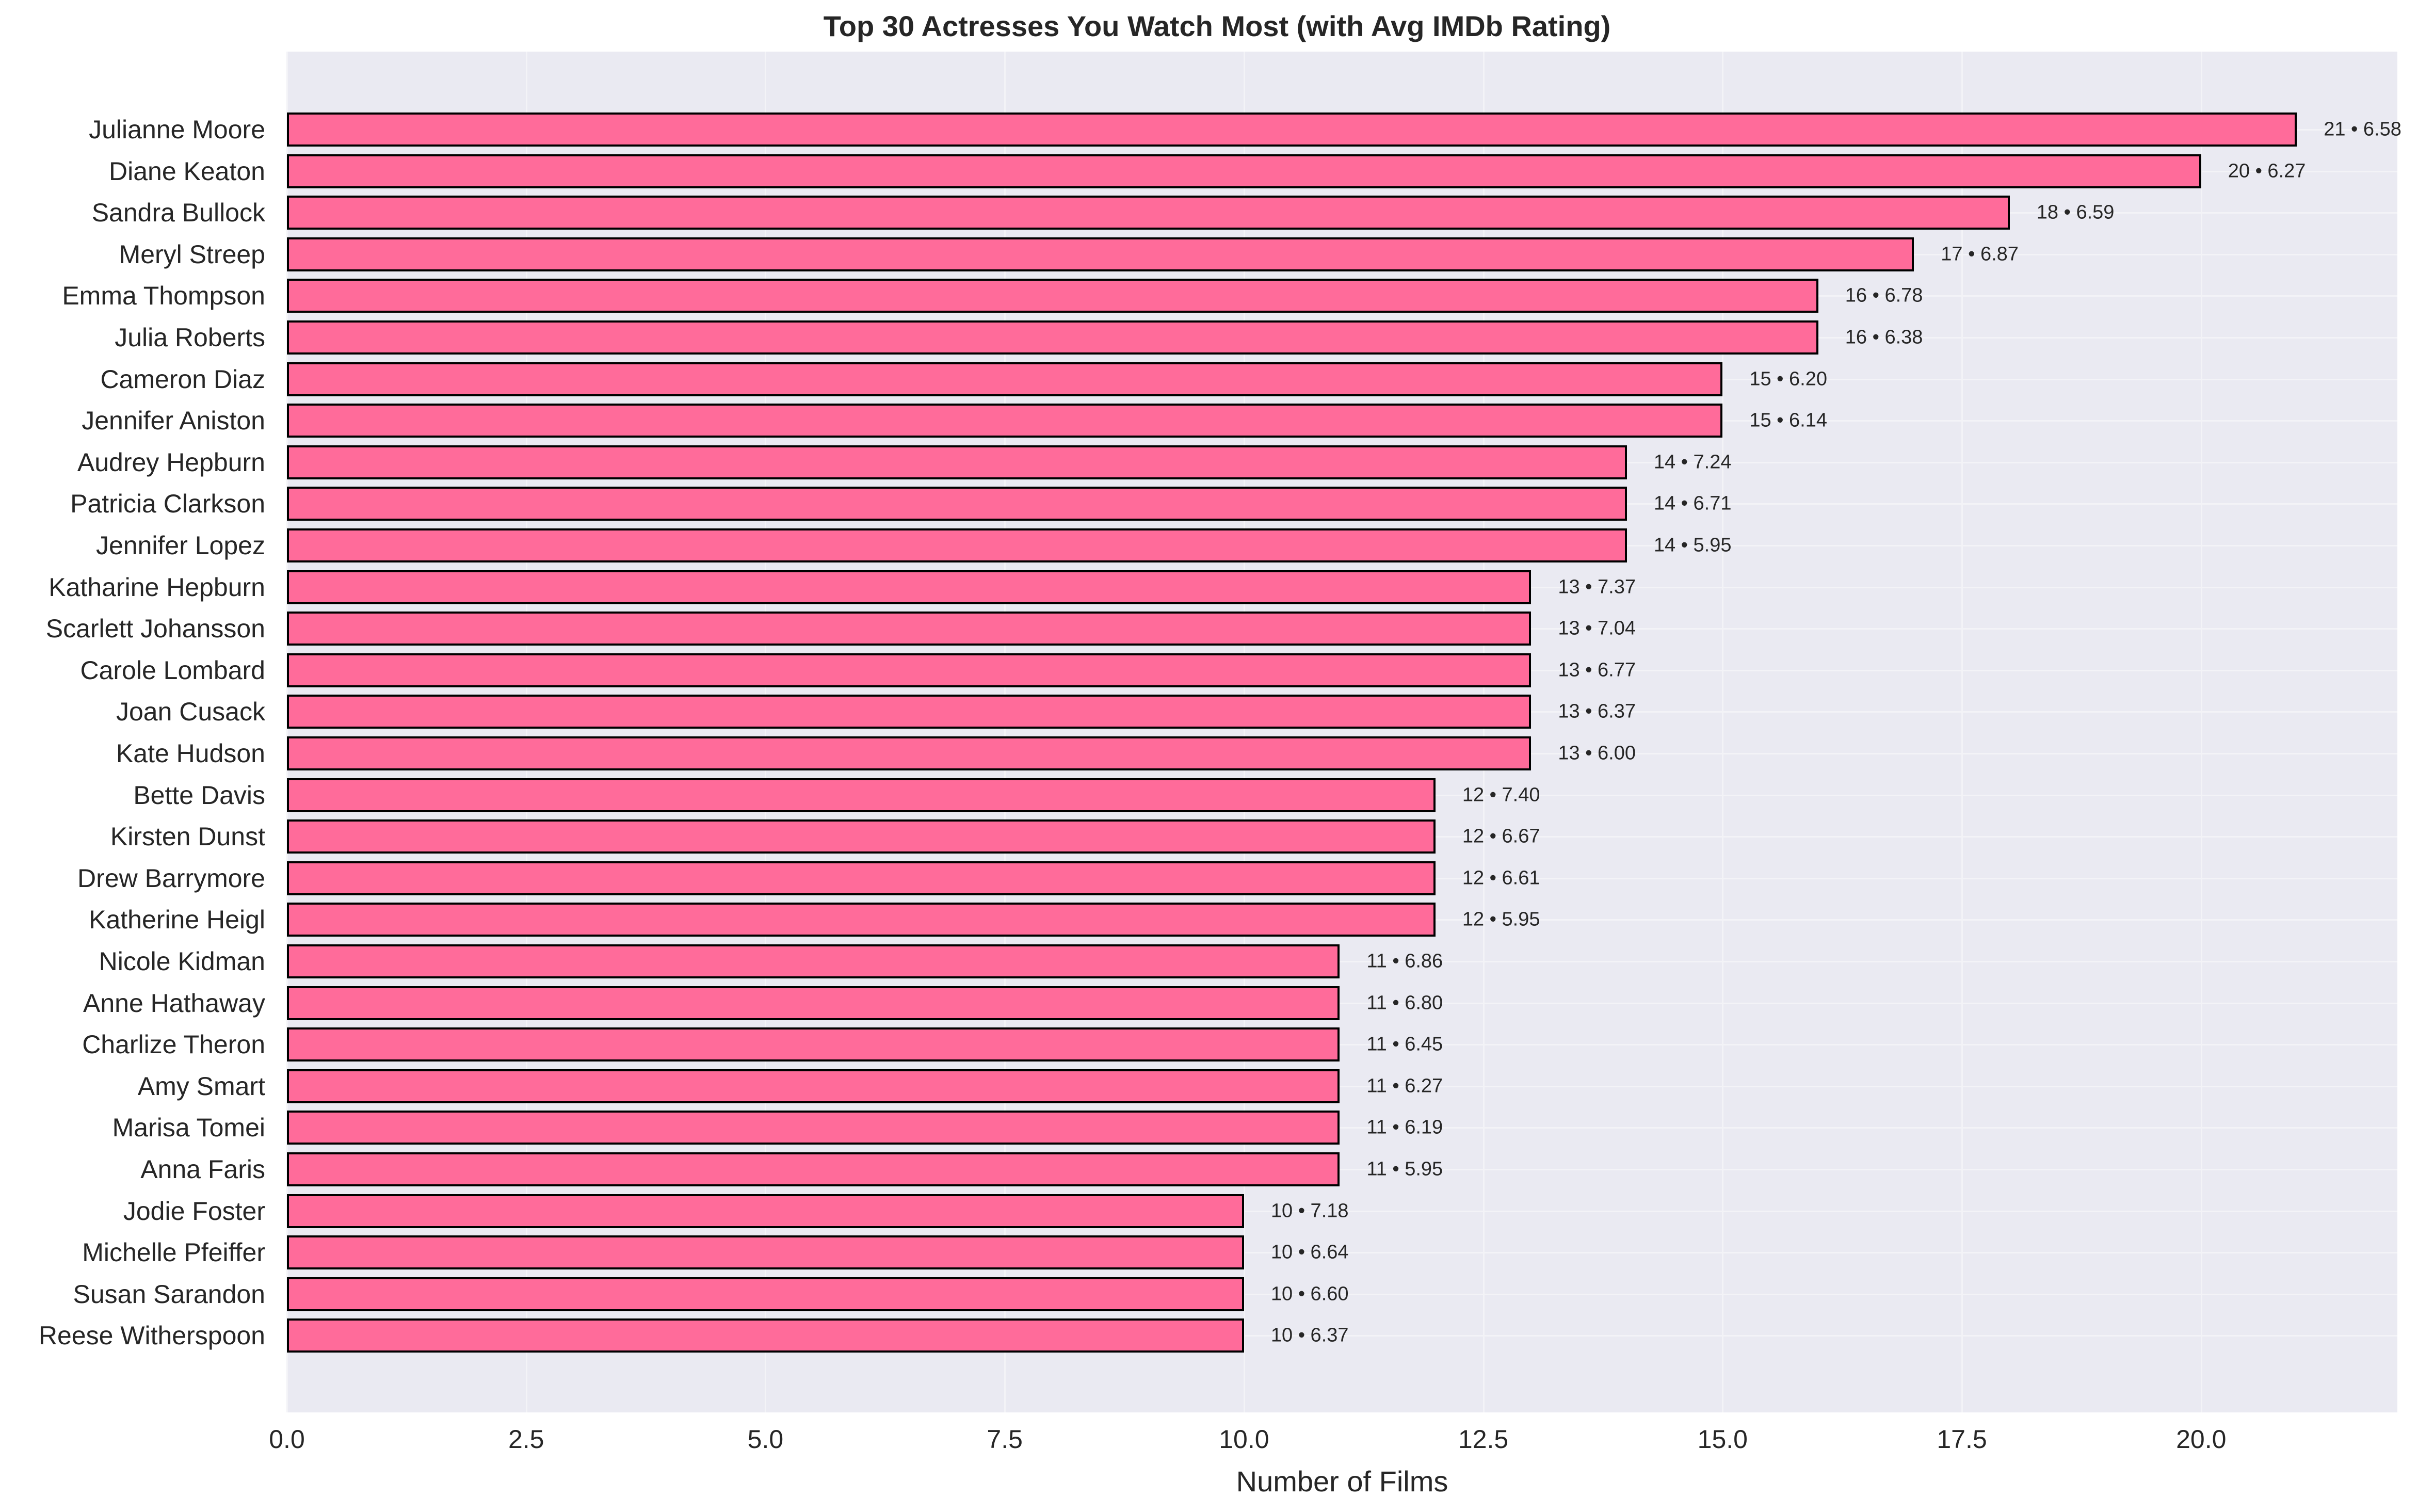  Describe the element at coordinates (2201, 1439) in the screenshot. I see `x-tick-label: 20.0` at that location.